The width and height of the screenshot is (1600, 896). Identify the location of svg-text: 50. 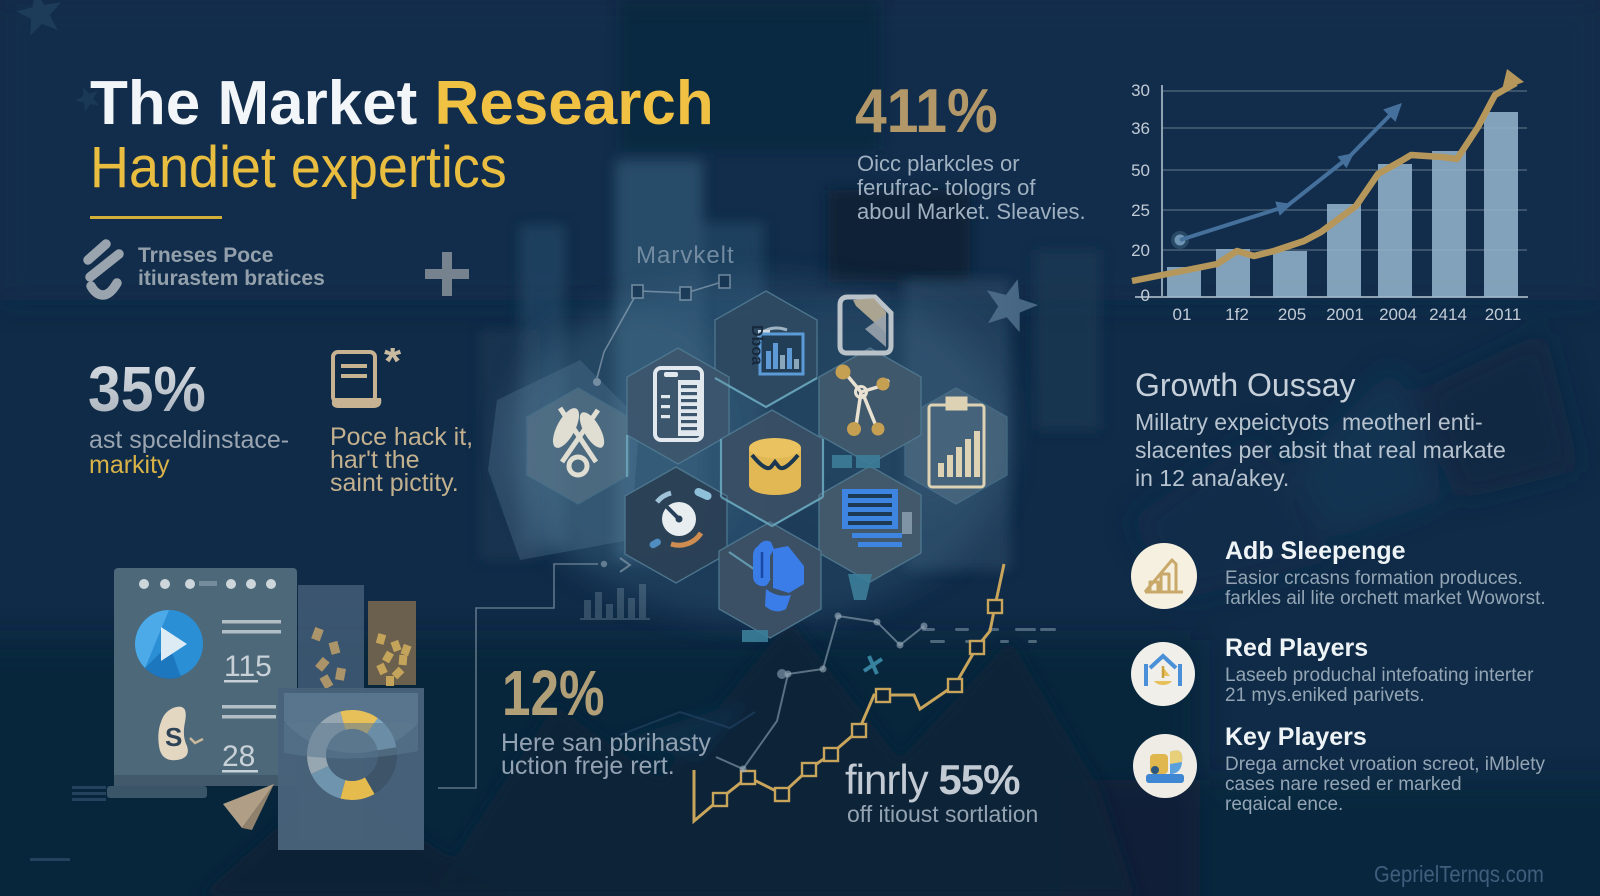
(1140, 170).